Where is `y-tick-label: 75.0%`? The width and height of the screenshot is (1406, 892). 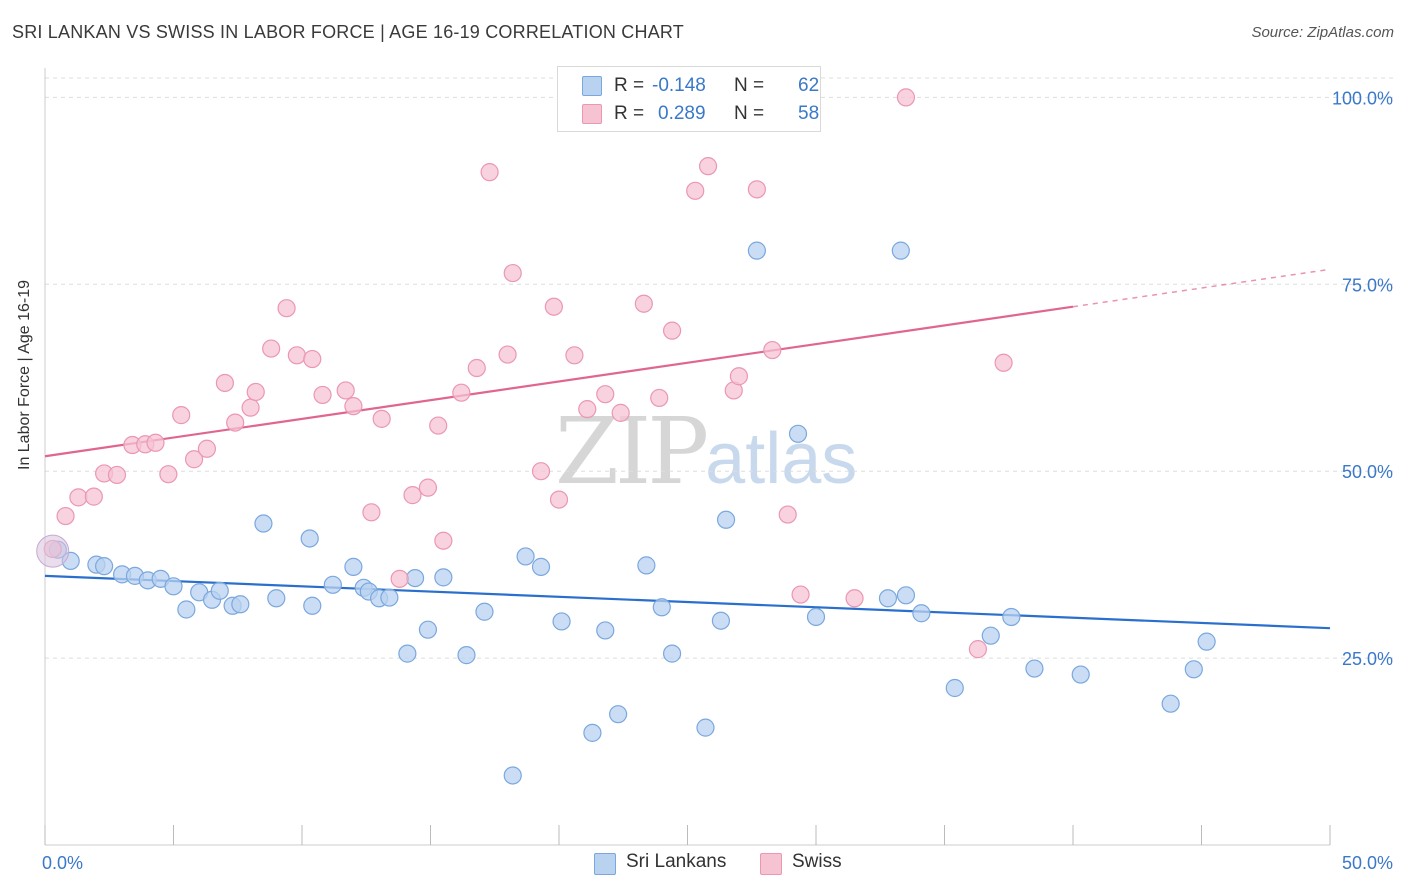
y-tick-label: 75.0% is located at coordinates (1367, 285).